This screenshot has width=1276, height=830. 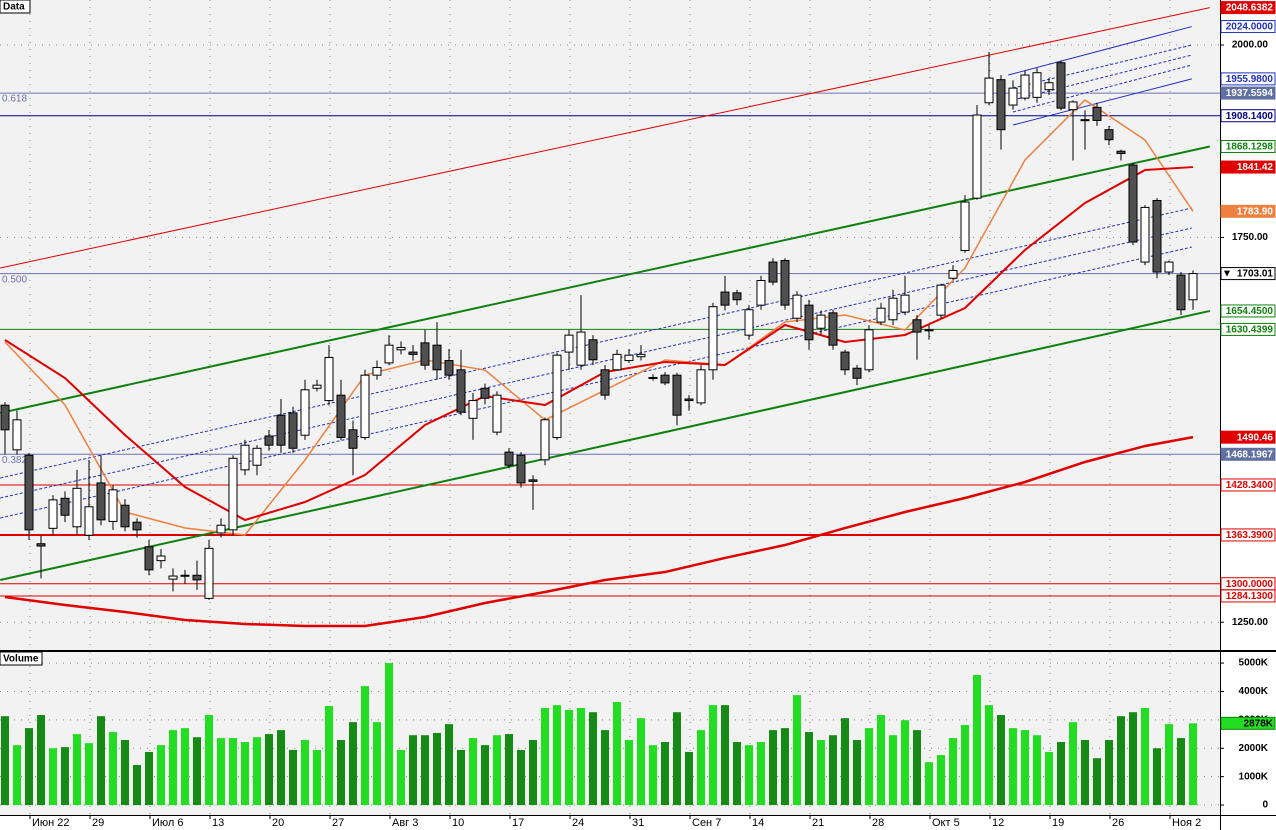 I want to click on ma-label: 1841.42, so click(x=1255, y=167).